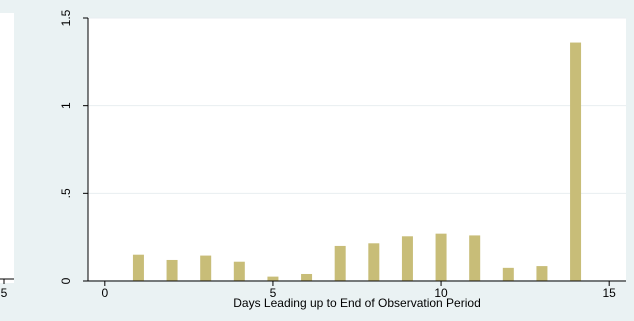  What do you see at coordinates (610, 293) in the screenshot?
I see `x-tick-label: 15` at bounding box center [610, 293].